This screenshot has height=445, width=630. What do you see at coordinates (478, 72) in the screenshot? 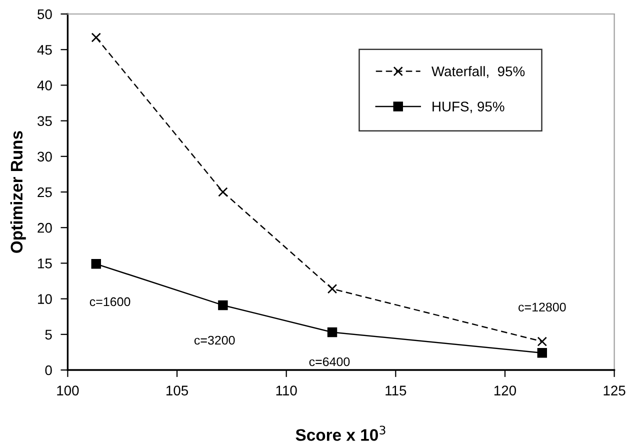
I see `legend-label: Waterfall, 95%` at bounding box center [478, 72].